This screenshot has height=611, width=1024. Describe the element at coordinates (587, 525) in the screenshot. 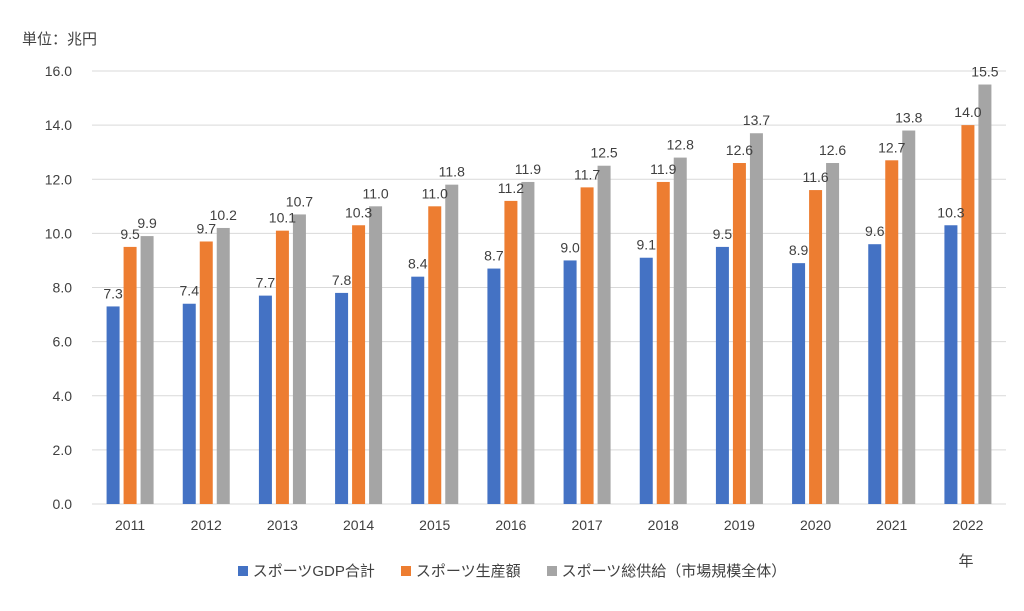

I see `x-tick-label: 2017` at that location.